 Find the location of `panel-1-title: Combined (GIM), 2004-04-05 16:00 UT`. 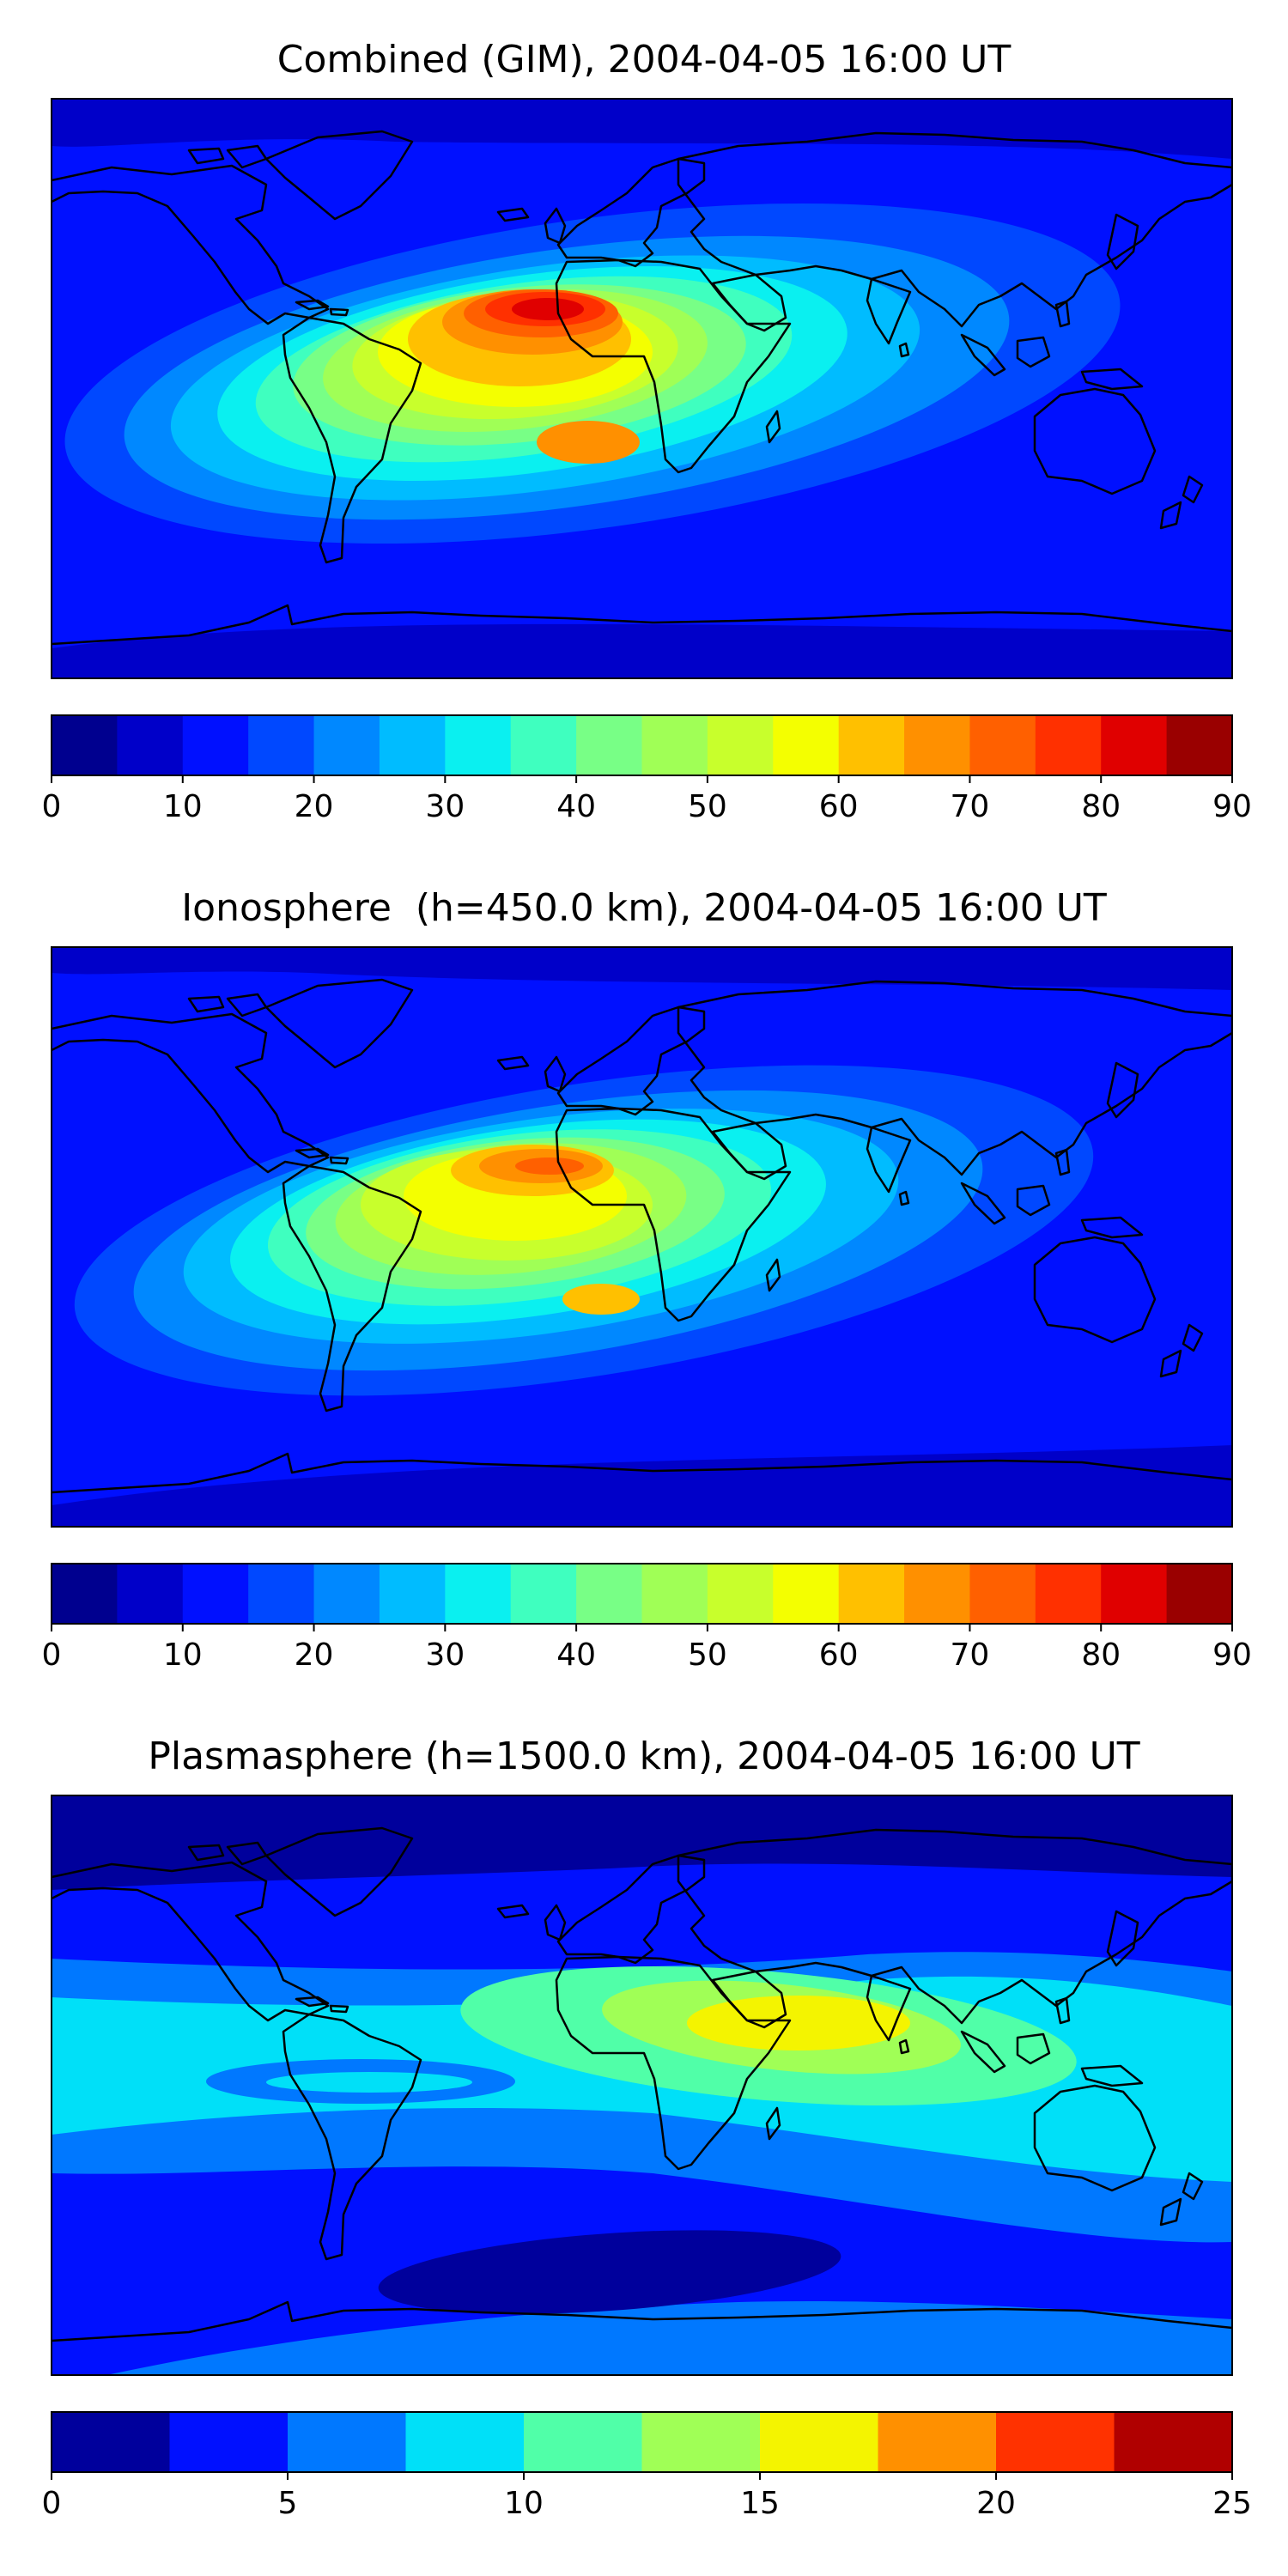

panel-1-title: Combined (GIM), 2004-04-05 16:00 UT is located at coordinates (644, 60).